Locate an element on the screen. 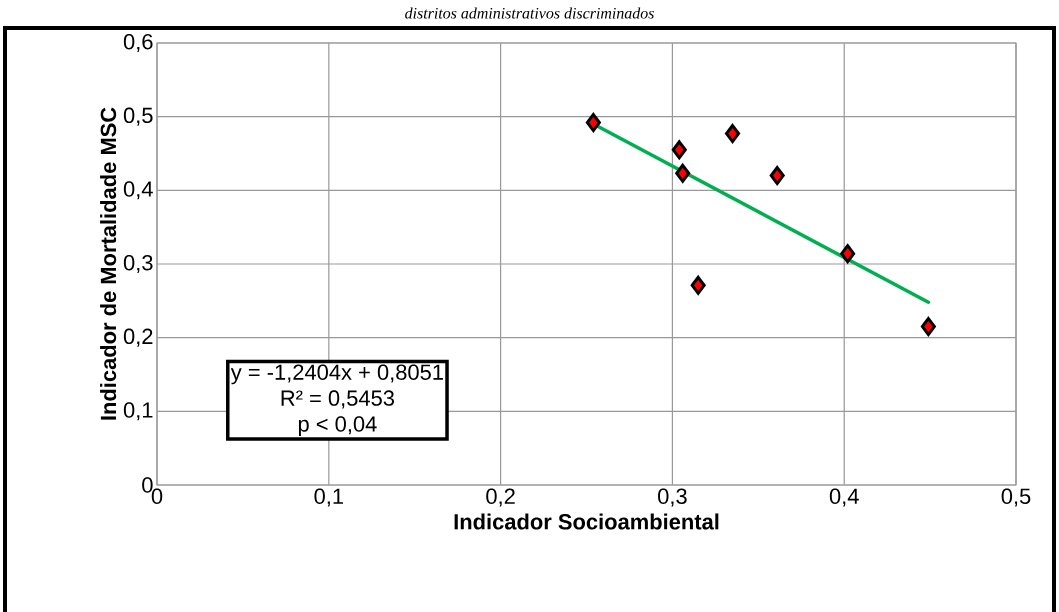 Image resolution: width=1059 pixels, height=612 pixels. annotation: p < 0,04 is located at coordinates (337, 426).